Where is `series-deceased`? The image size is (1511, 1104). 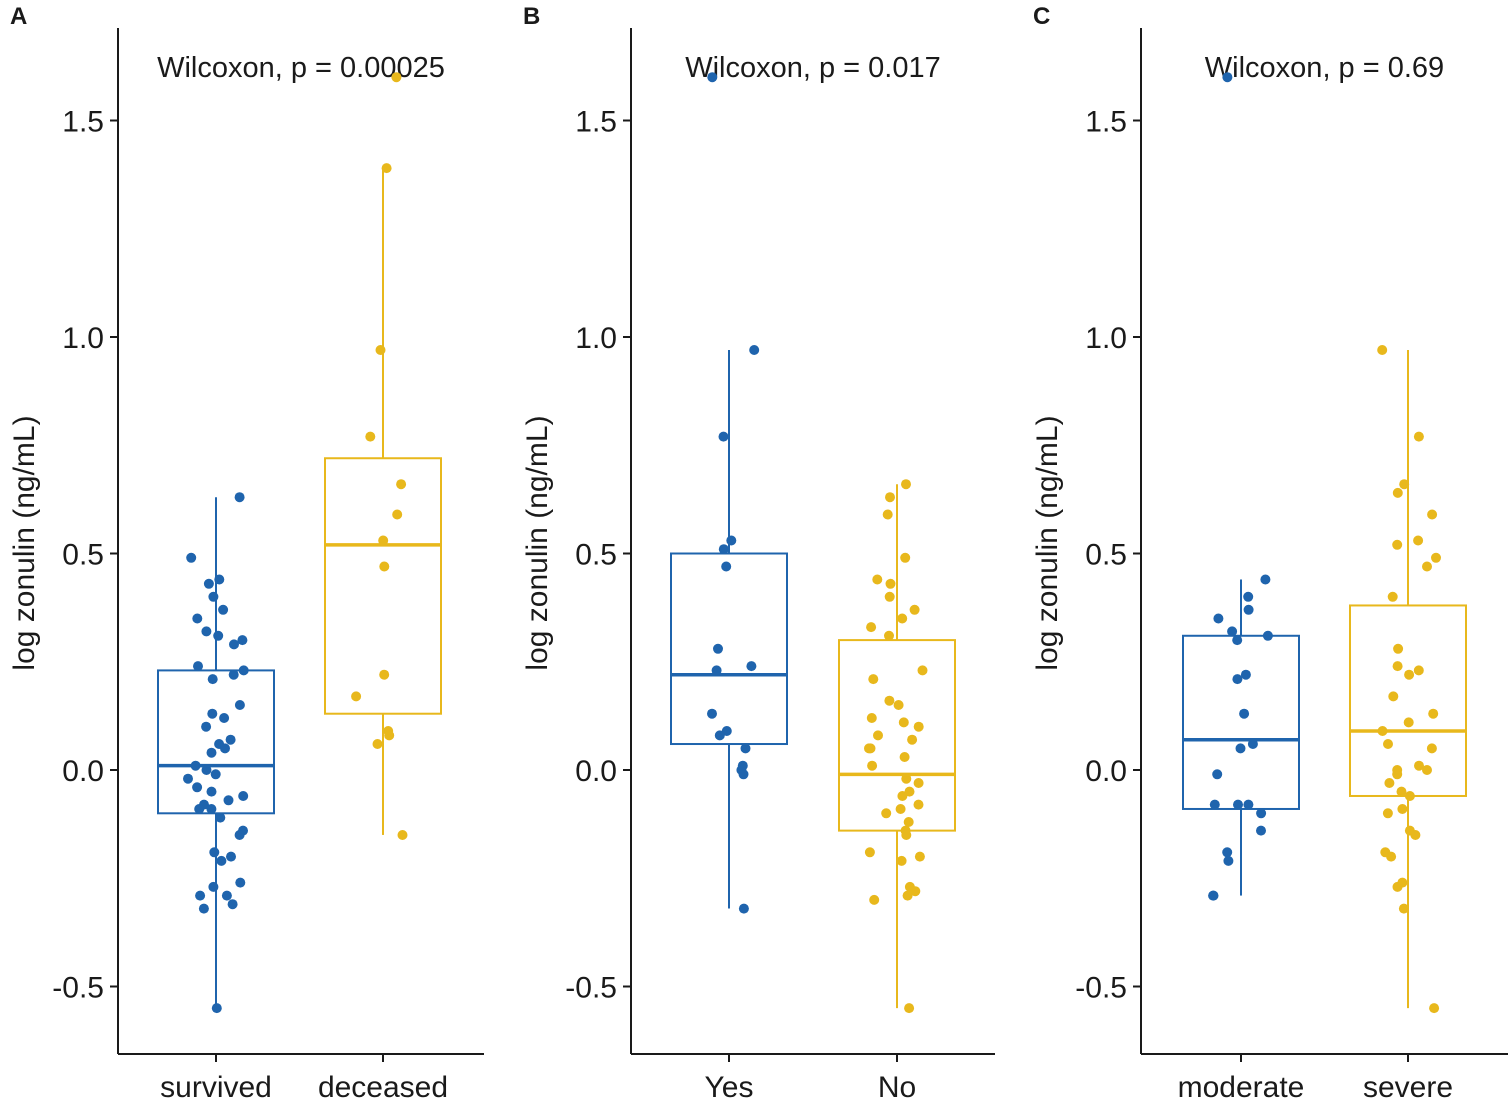 series-deceased is located at coordinates (383, 456).